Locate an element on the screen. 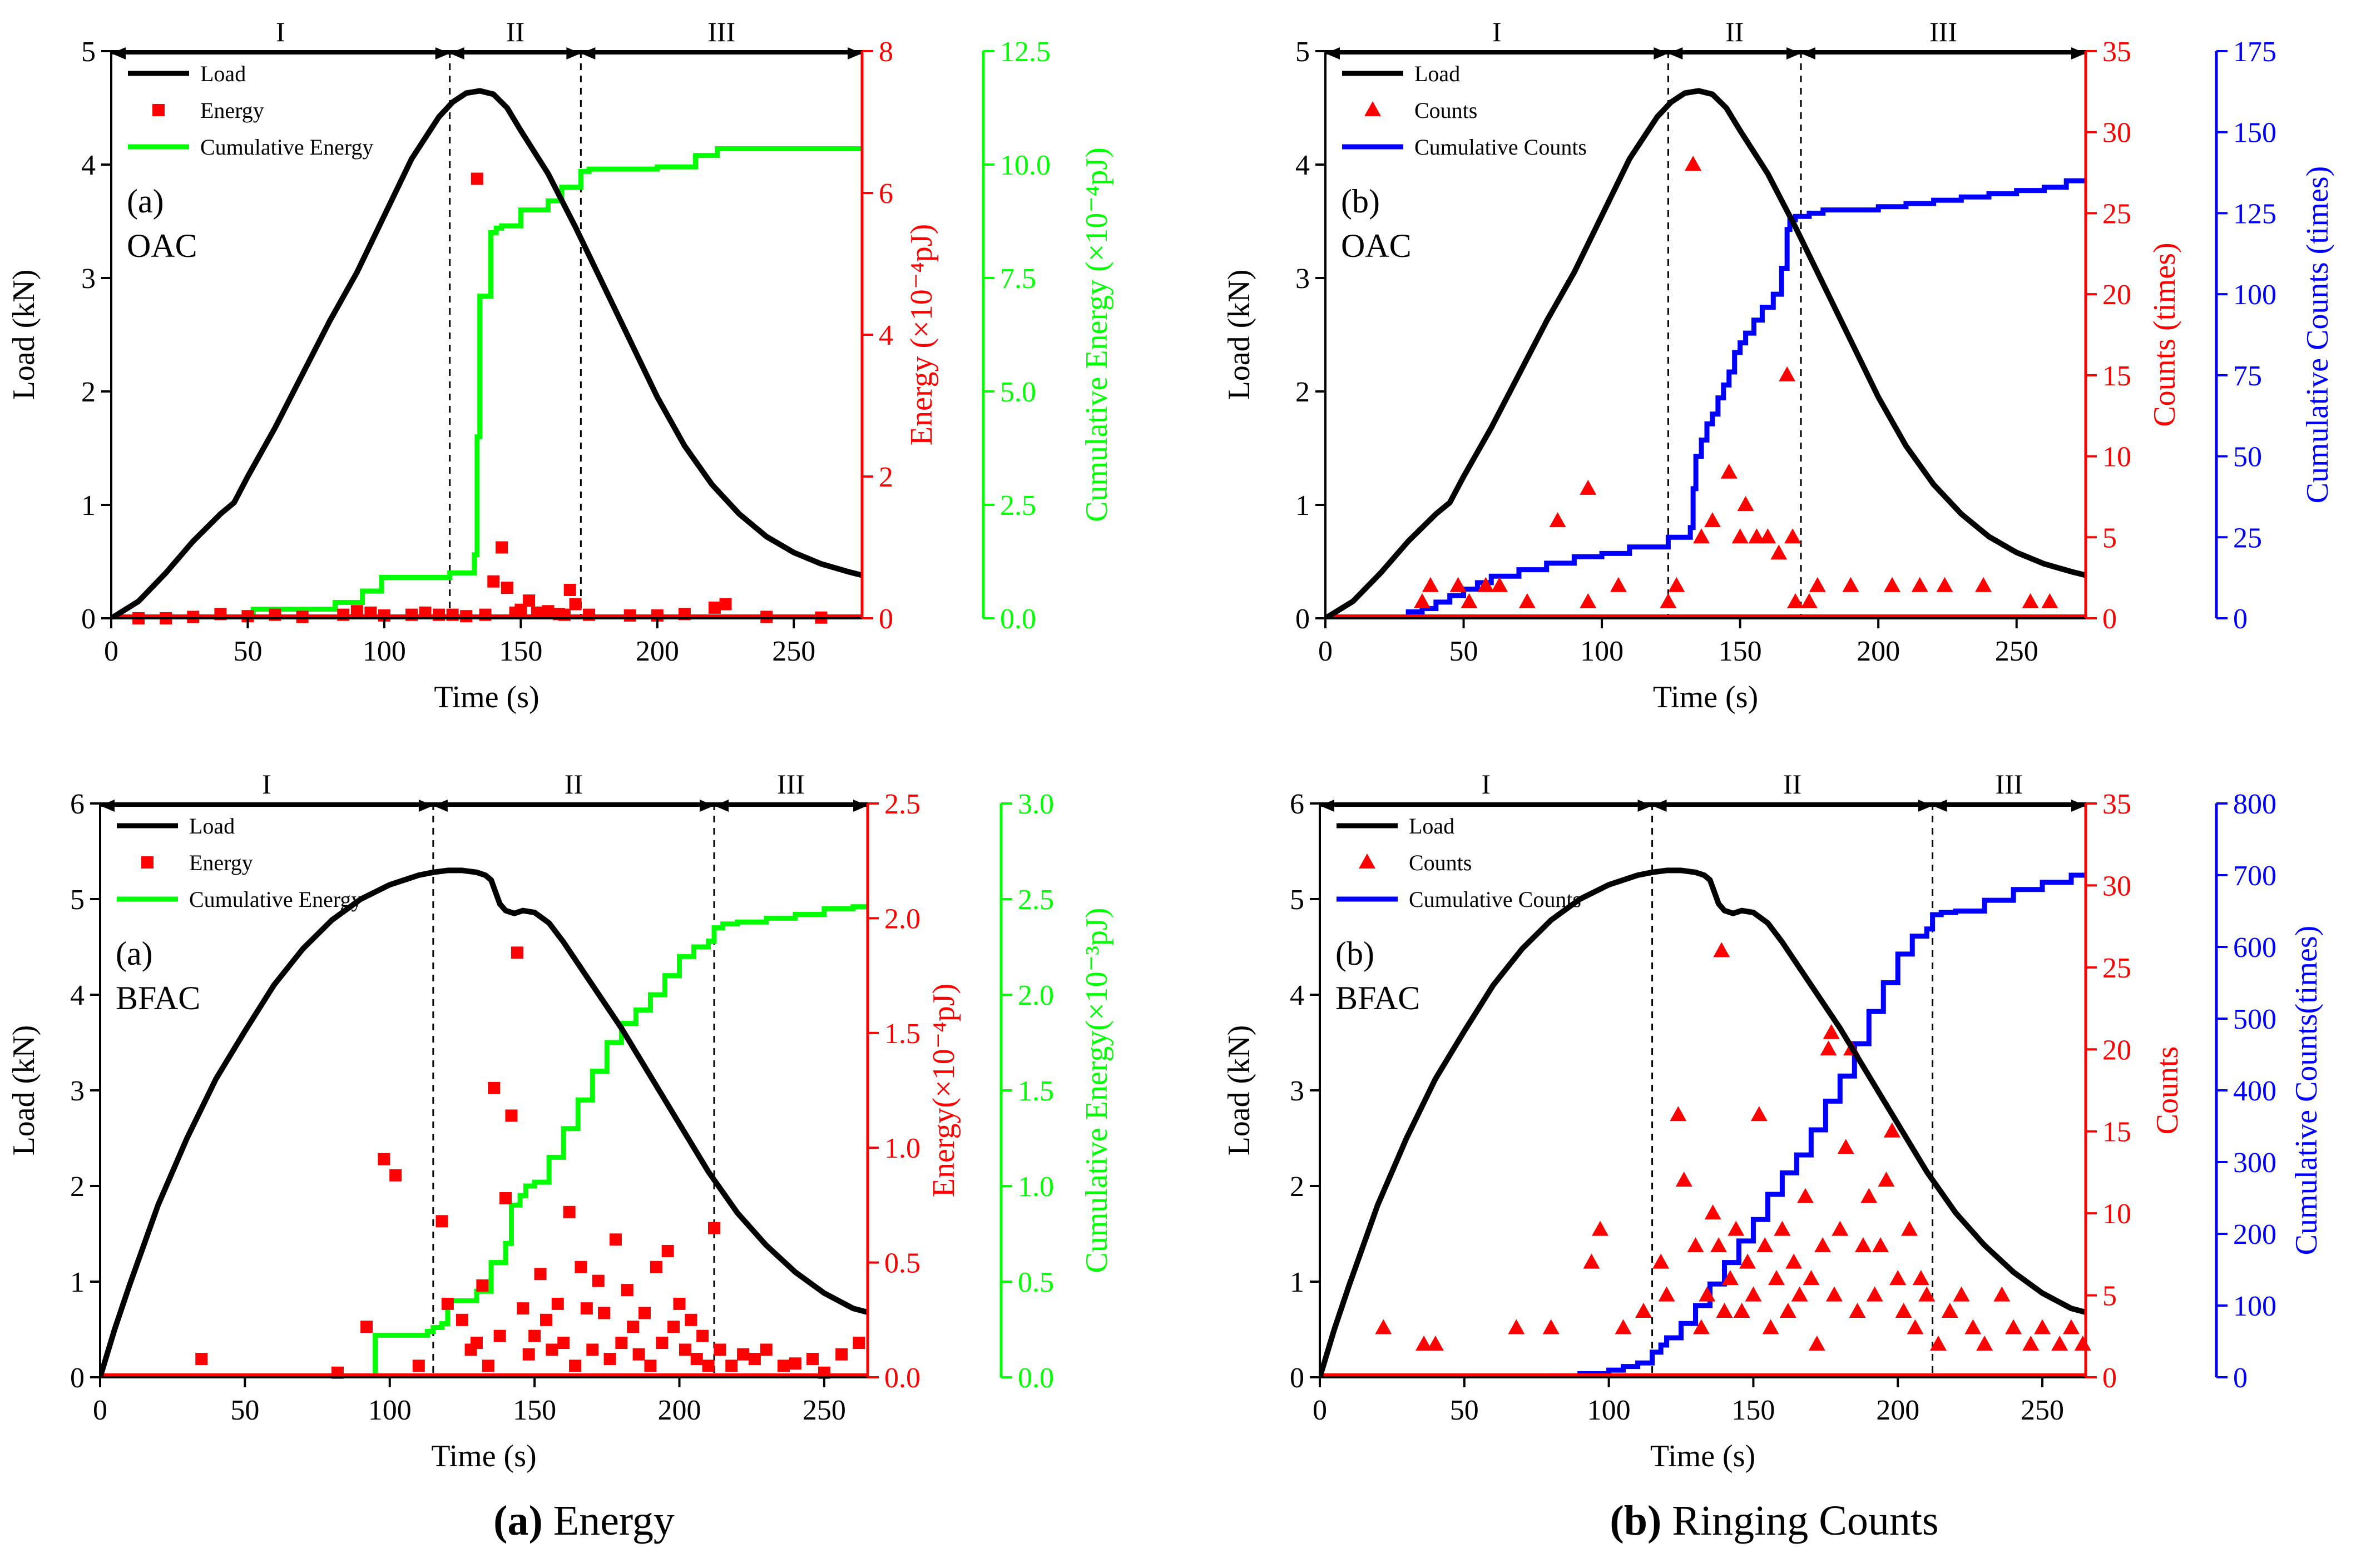  y2-tick-label: 8 is located at coordinates (886, 52).